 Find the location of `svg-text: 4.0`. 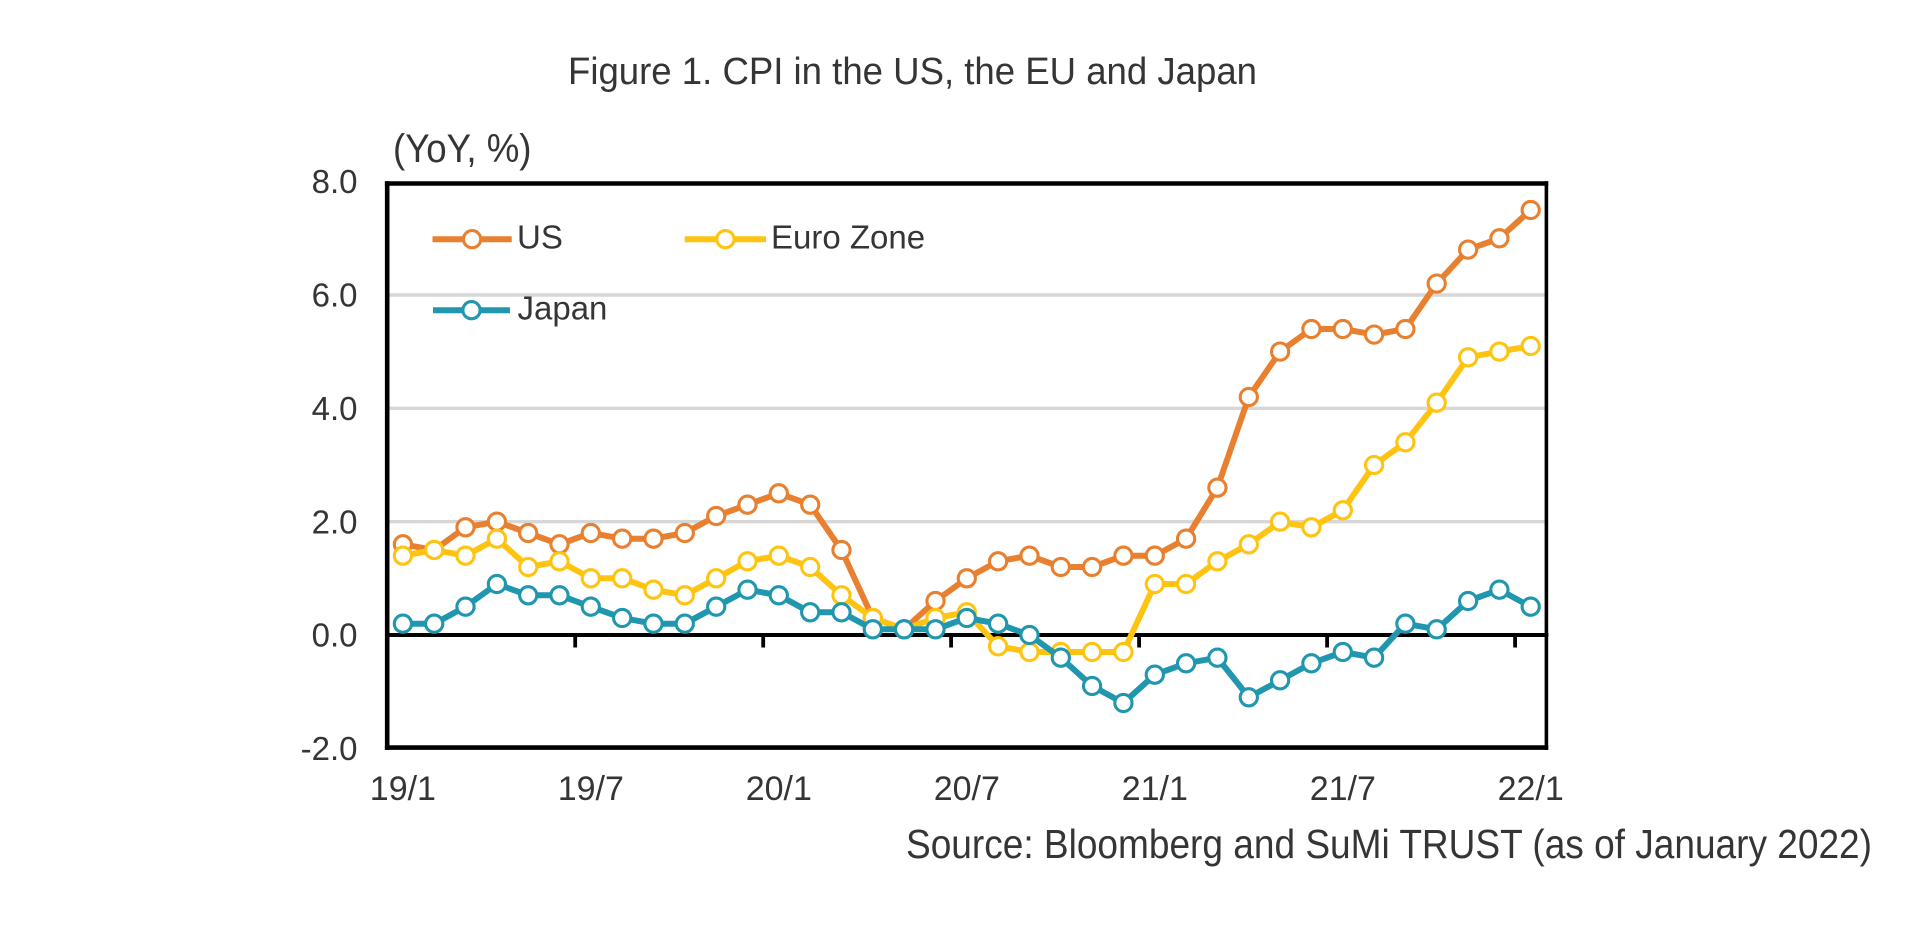

svg-text: 4.0 is located at coordinates (335, 408).